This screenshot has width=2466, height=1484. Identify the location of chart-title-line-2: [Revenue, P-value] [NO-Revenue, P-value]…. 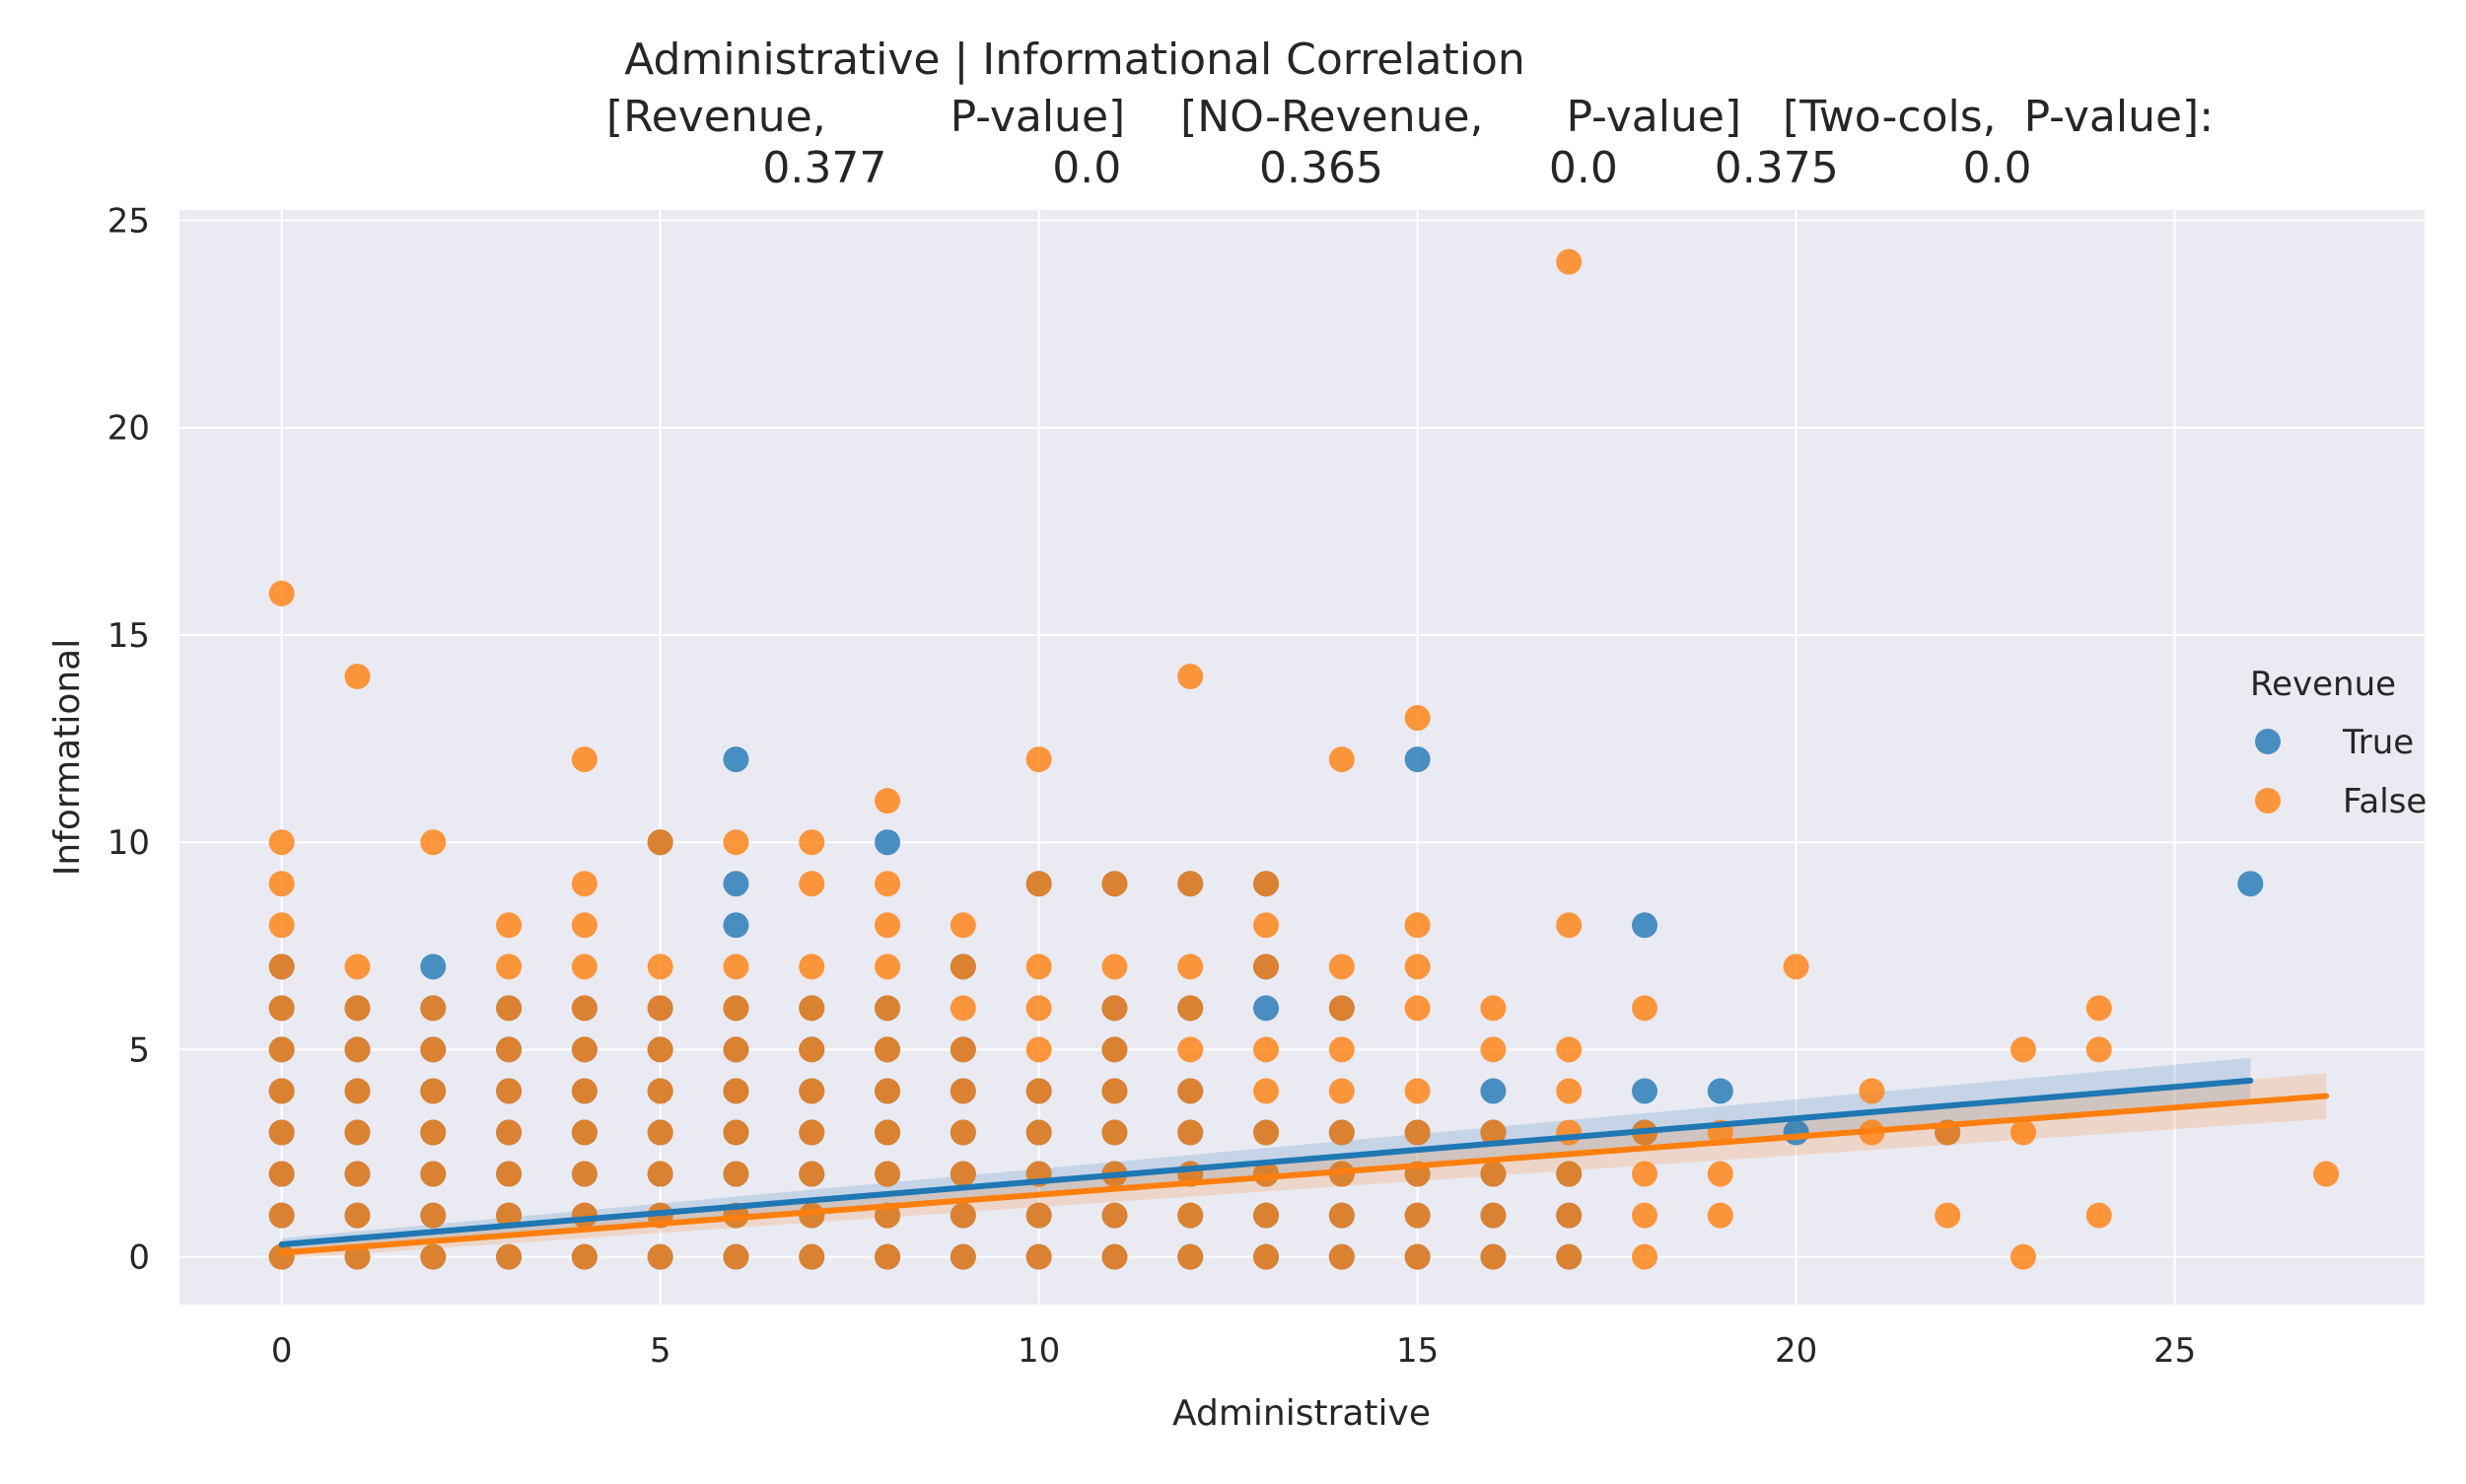
(1410, 117).